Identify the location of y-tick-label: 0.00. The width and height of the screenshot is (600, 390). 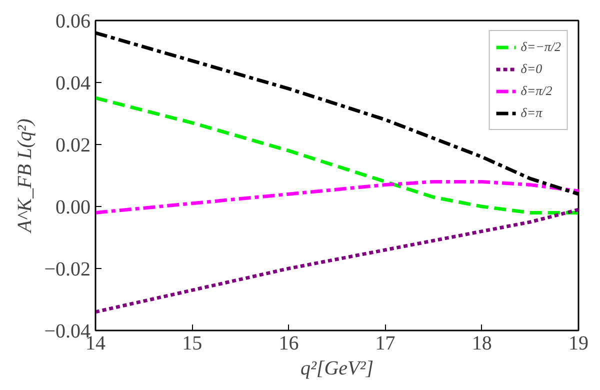
(73, 207).